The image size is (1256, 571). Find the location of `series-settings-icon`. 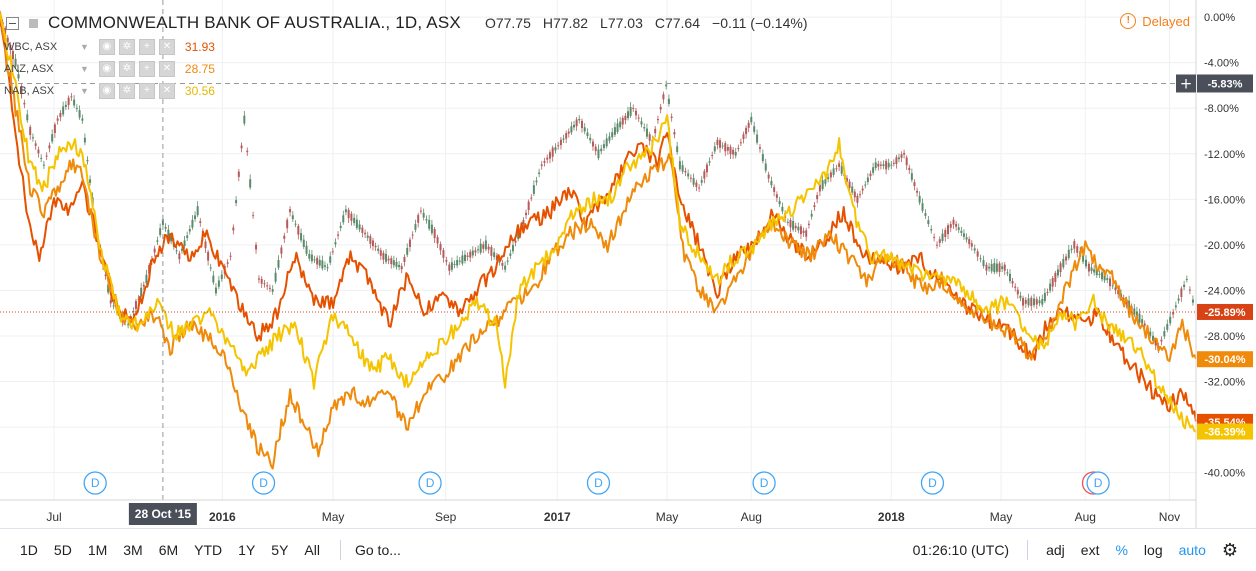

series-settings-icon is located at coordinates (33, 23).